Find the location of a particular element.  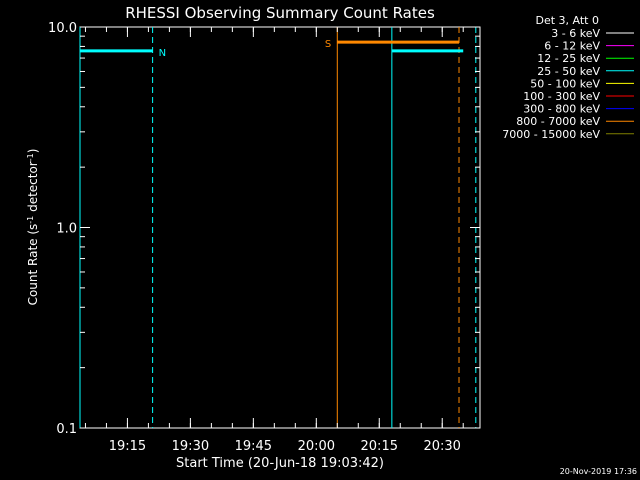

x-axis-label: Start Time (20-Jun-18 19:03:42) is located at coordinates (280, 463).